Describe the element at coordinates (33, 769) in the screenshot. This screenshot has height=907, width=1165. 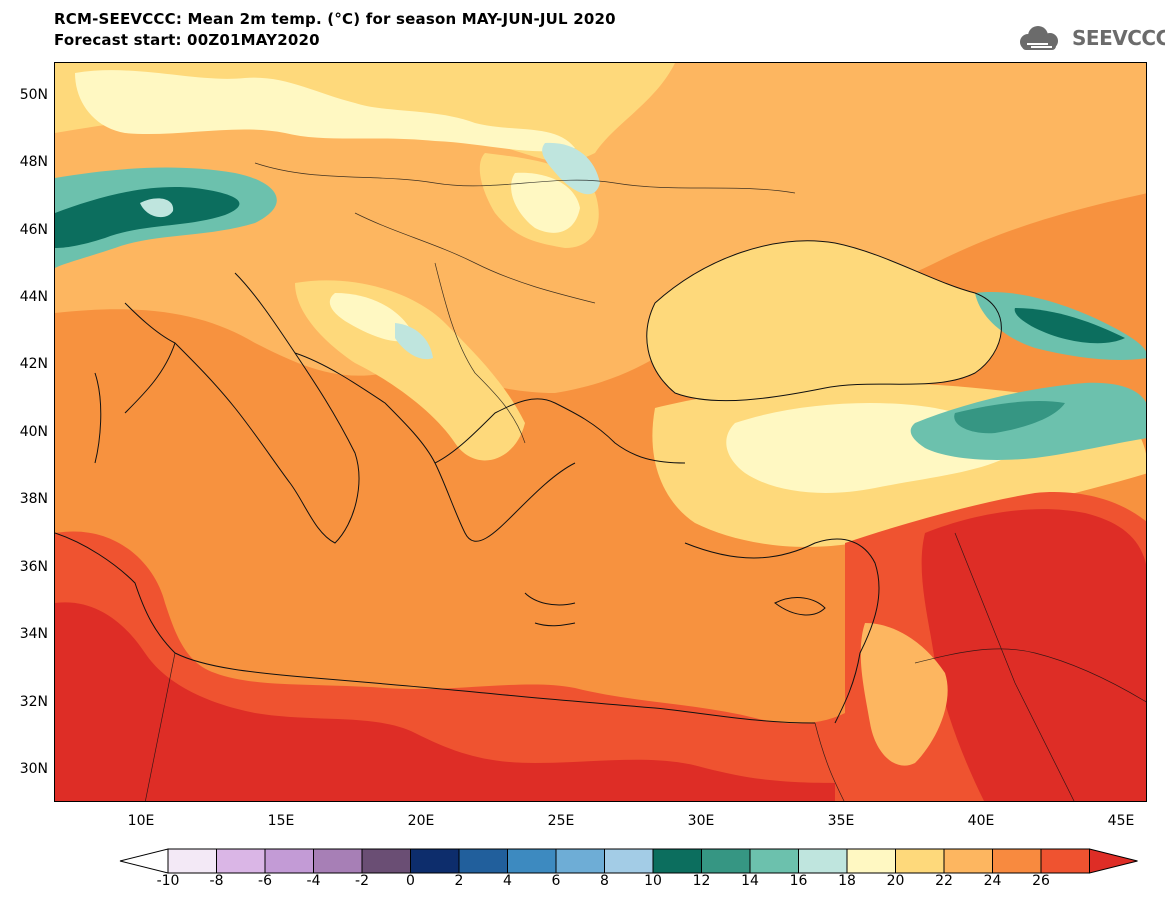
I see `lat-label: 30N` at that location.